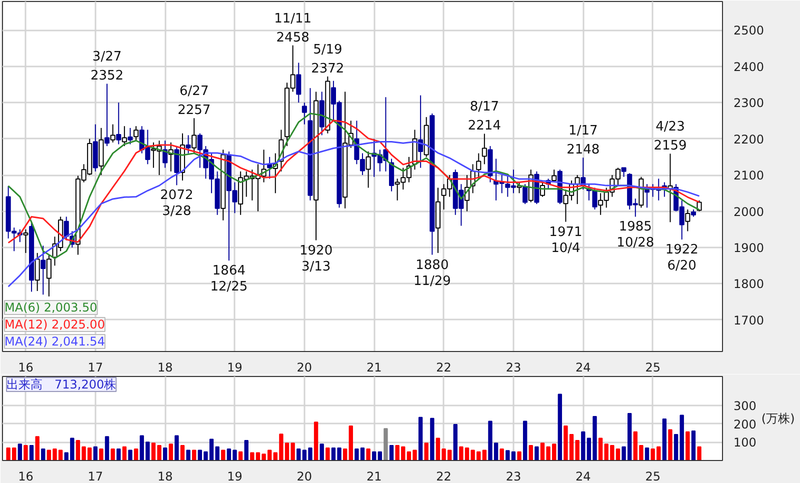 This screenshot has width=800, height=483. Describe the element at coordinates (749, 103) in the screenshot. I see `y-tick-label: 2300` at that location.